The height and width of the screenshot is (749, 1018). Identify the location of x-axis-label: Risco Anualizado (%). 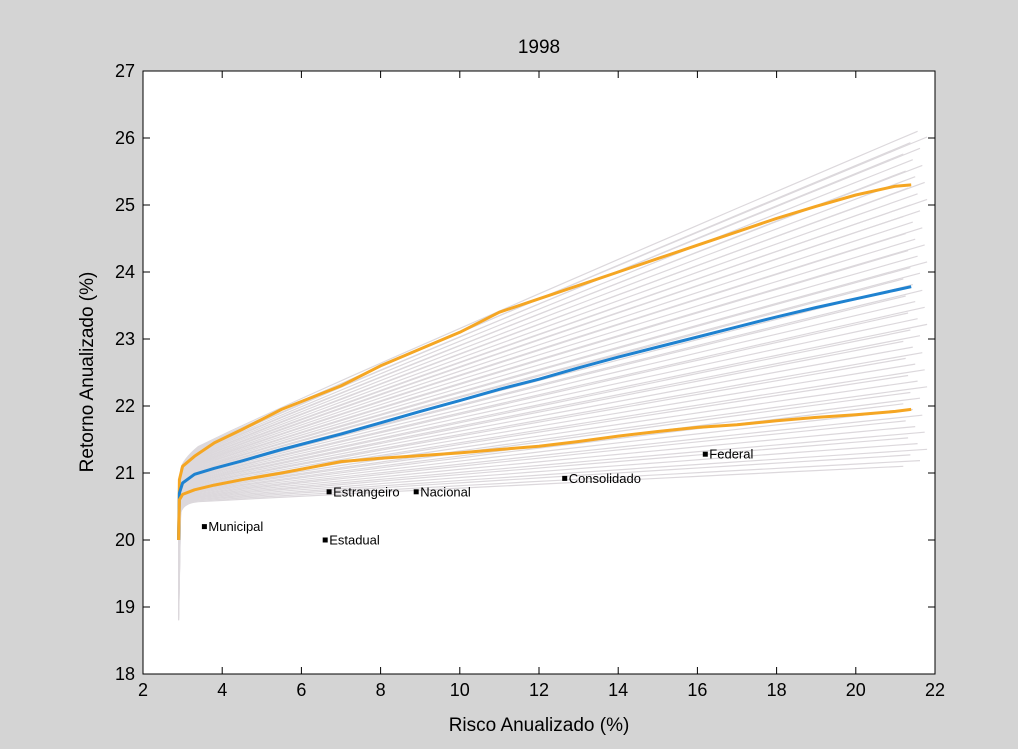
(539, 725).